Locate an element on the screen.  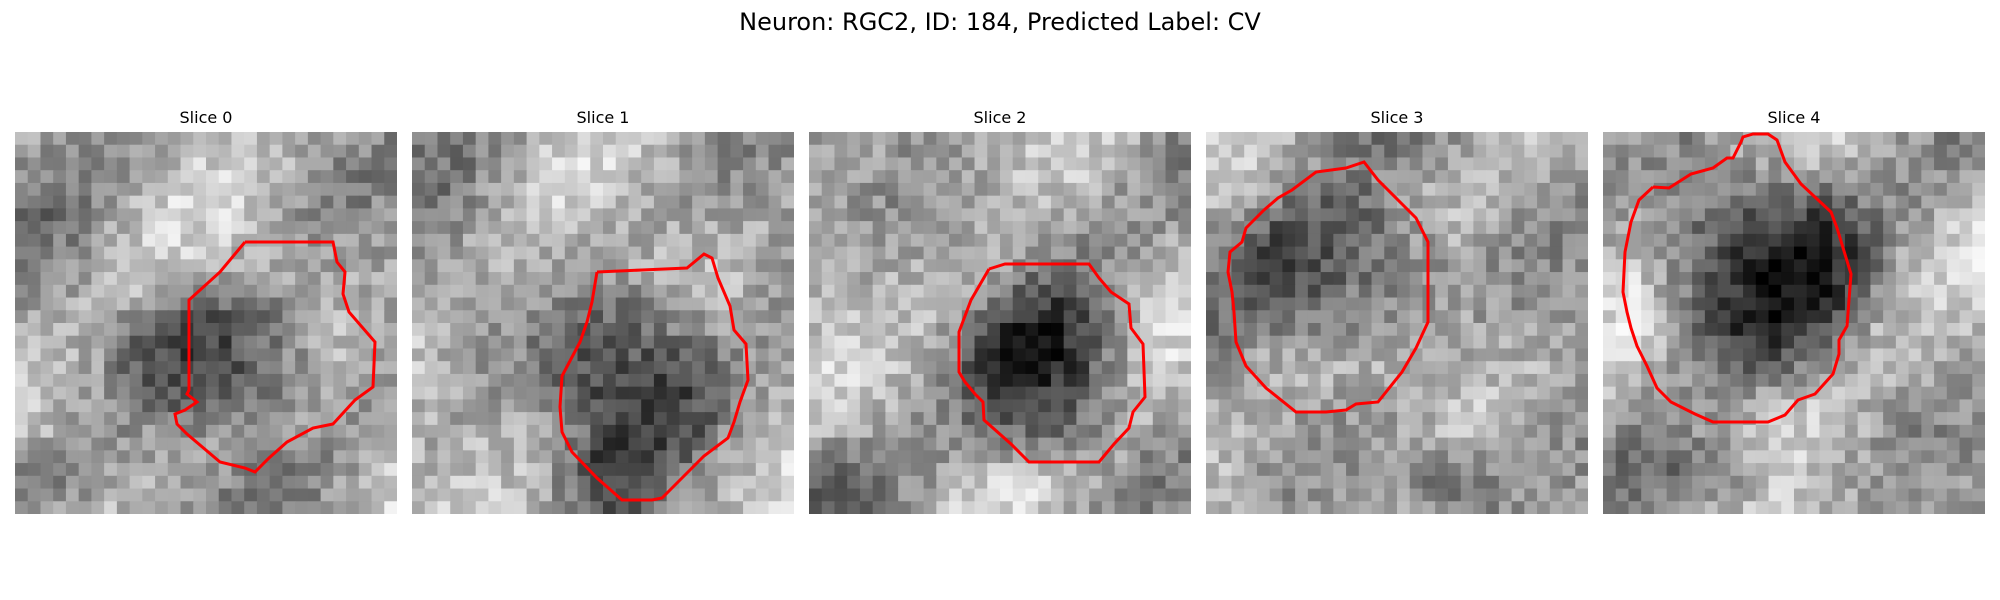
slice-panel-3: Slice 3 is located at coordinates (1397, 311).